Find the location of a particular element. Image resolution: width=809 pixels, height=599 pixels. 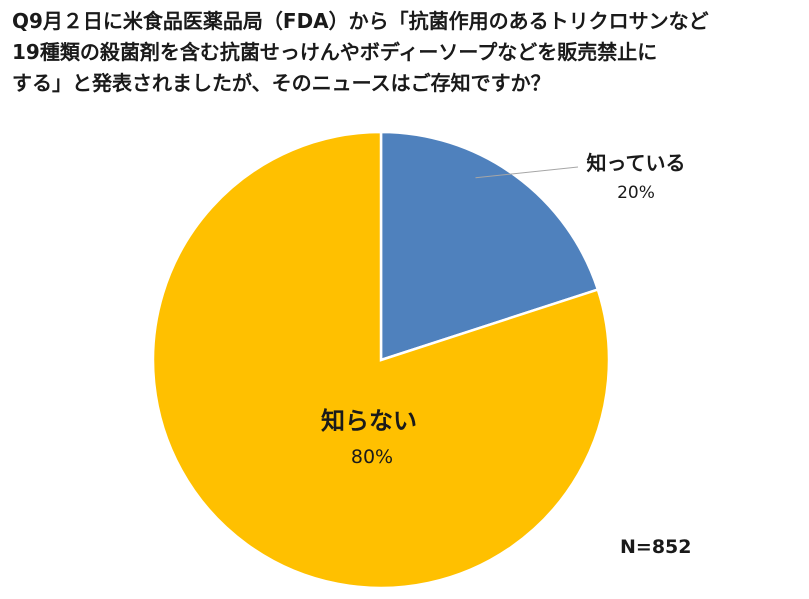

sample-size-note: N=852 is located at coordinates (656, 547).